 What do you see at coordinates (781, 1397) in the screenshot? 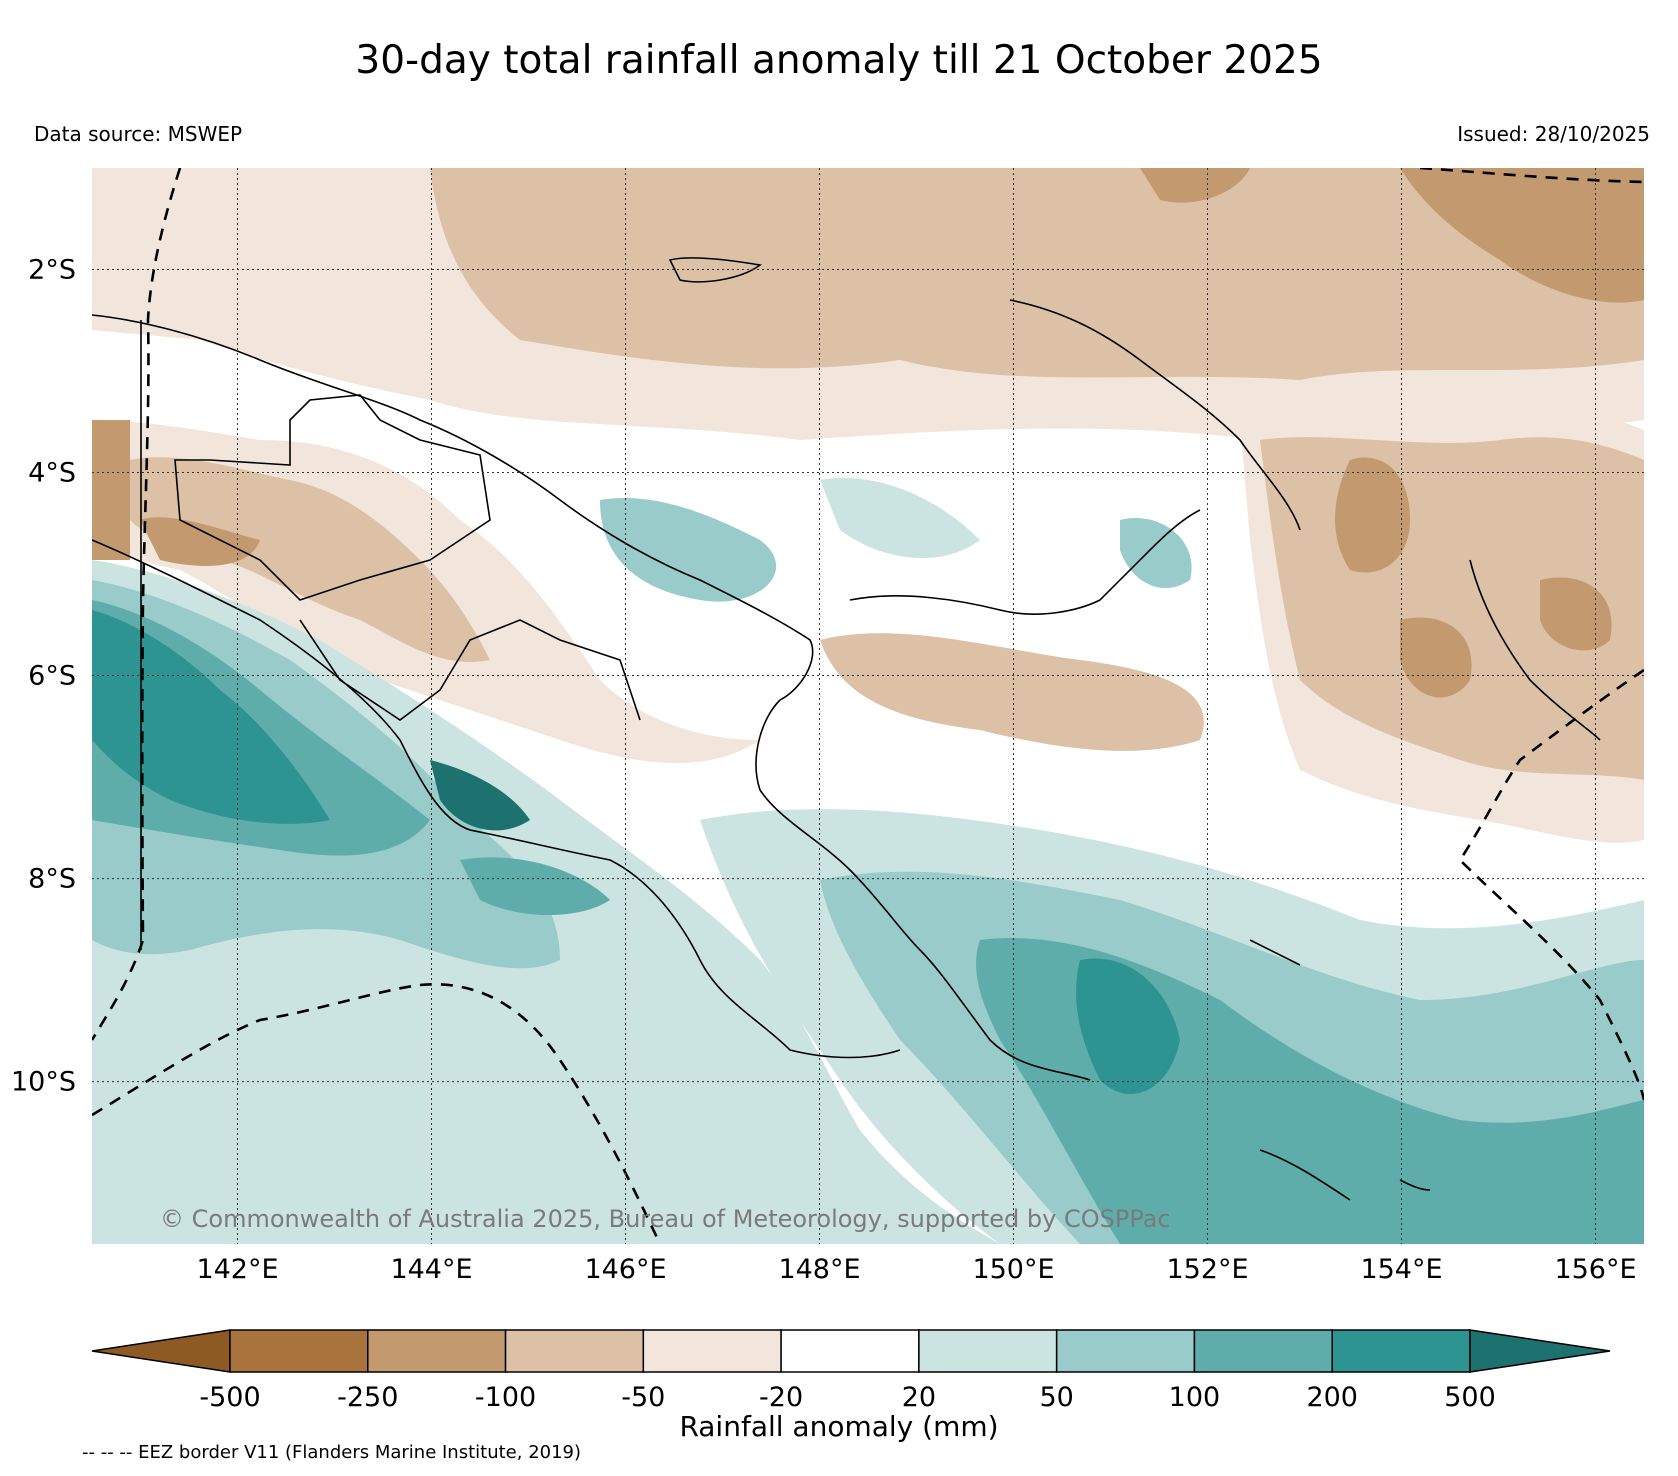
I see `colorbar-tick-label: -20` at bounding box center [781, 1397].